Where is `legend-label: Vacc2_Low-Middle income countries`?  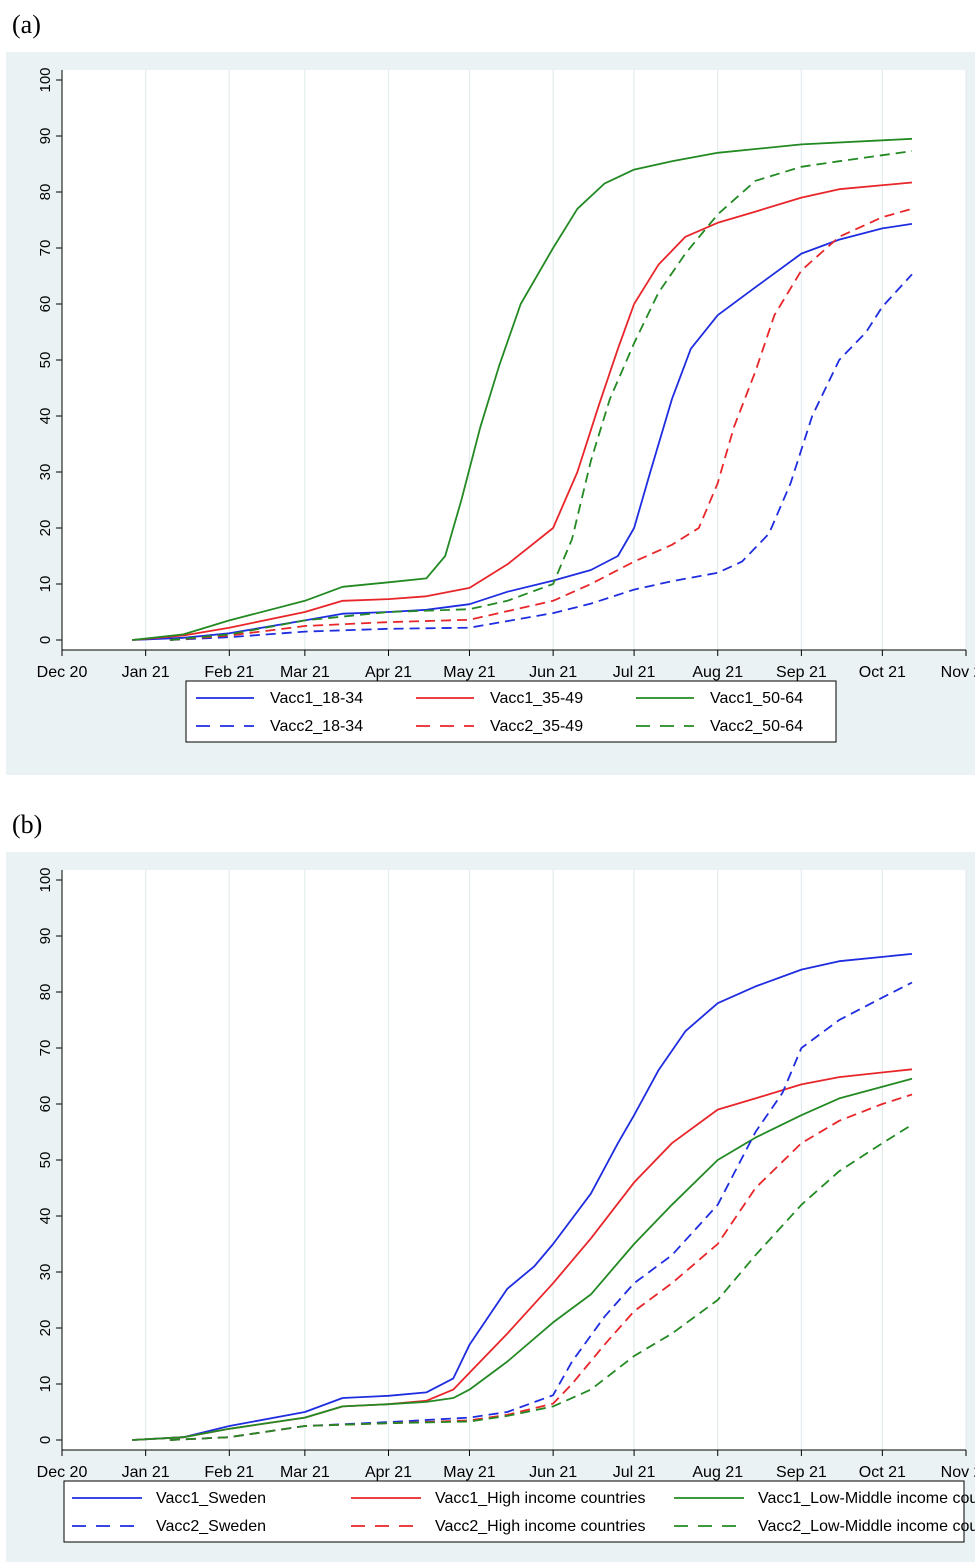 legend-label: Vacc2_Low-Middle income countries is located at coordinates (866, 1526).